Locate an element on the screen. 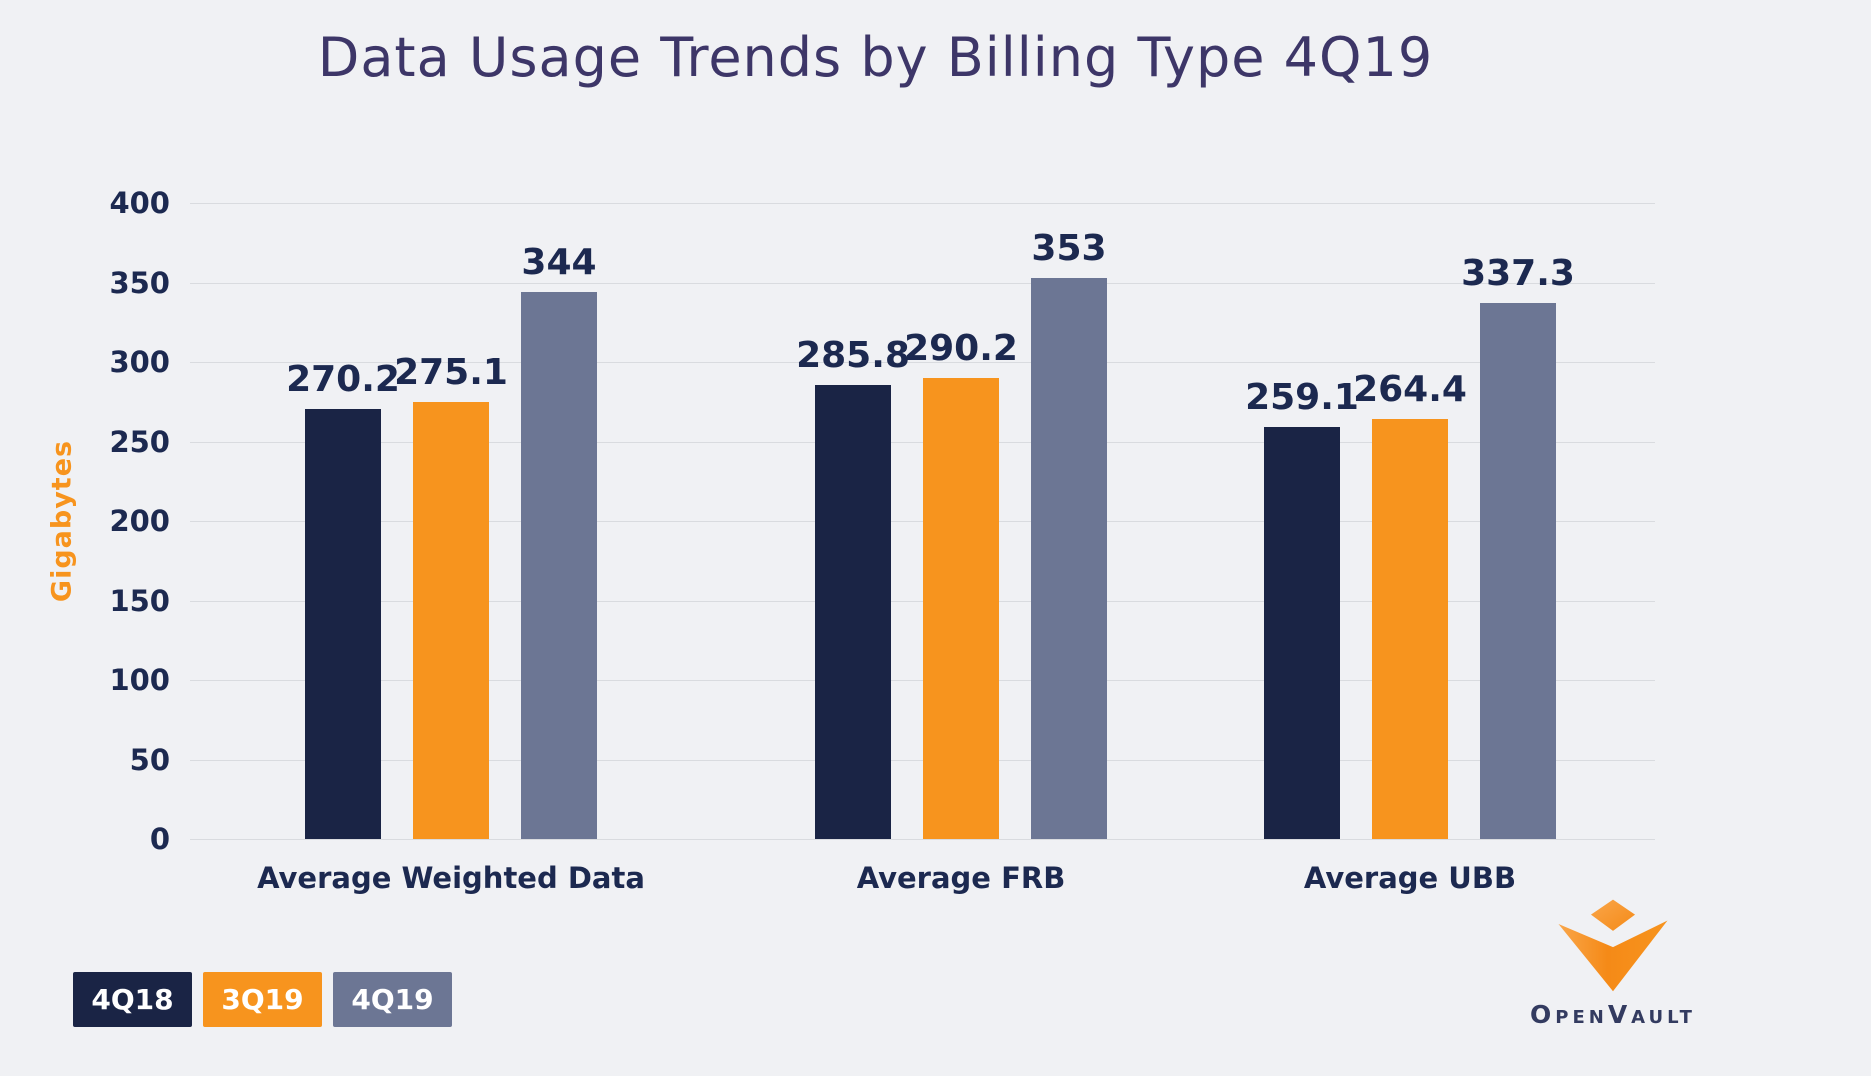 The height and width of the screenshot is (1076, 1871). legend: 4Q18 3Q19 4Q19 is located at coordinates (262, 999).